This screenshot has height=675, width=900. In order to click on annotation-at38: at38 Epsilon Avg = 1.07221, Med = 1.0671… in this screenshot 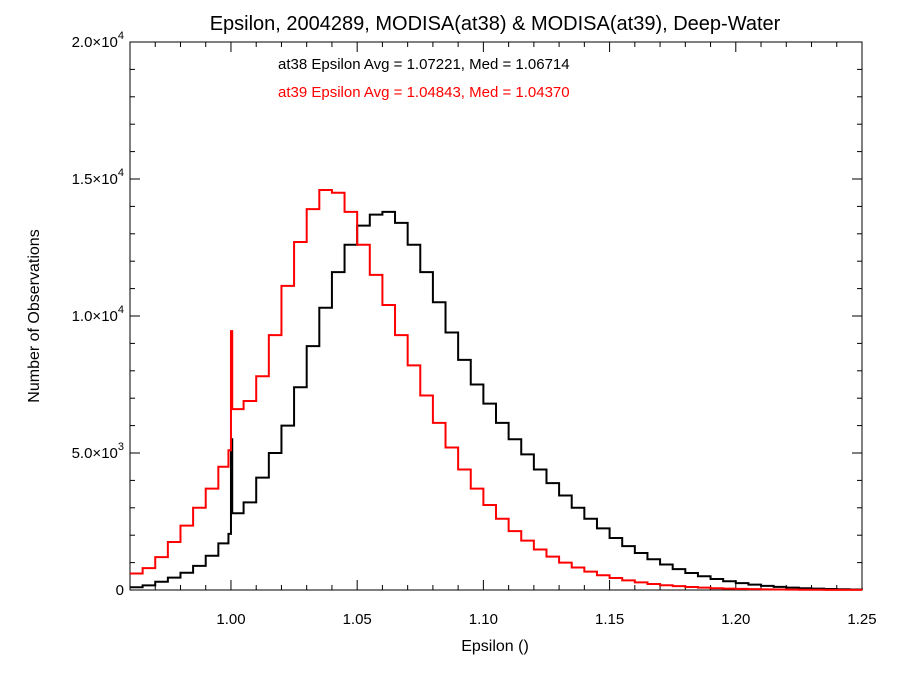, I will do `click(424, 64)`.